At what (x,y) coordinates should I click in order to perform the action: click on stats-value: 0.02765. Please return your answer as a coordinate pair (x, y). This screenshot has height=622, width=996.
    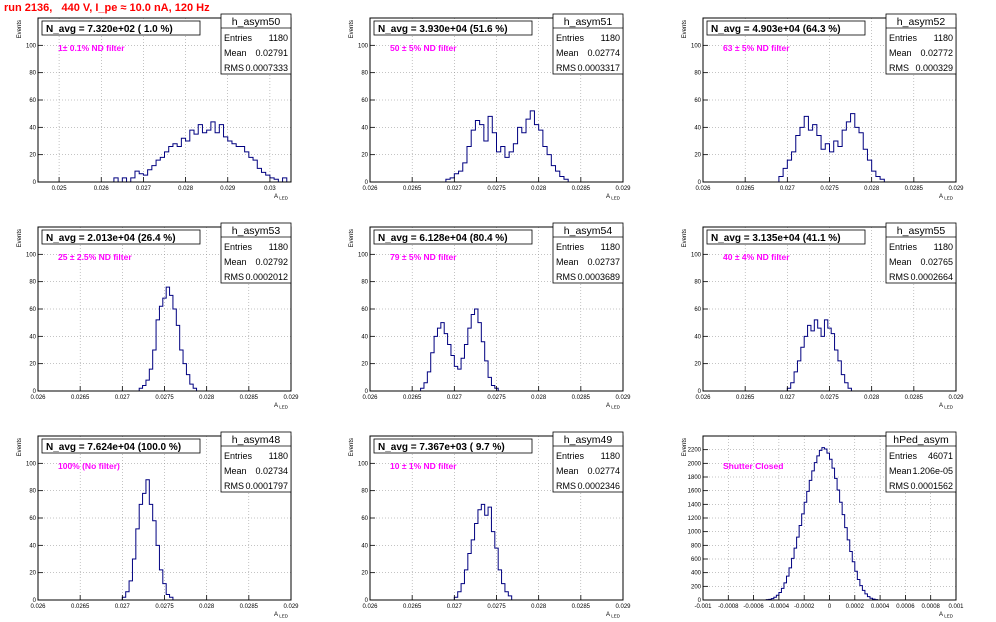
    Looking at the image, I should click on (936, 262).